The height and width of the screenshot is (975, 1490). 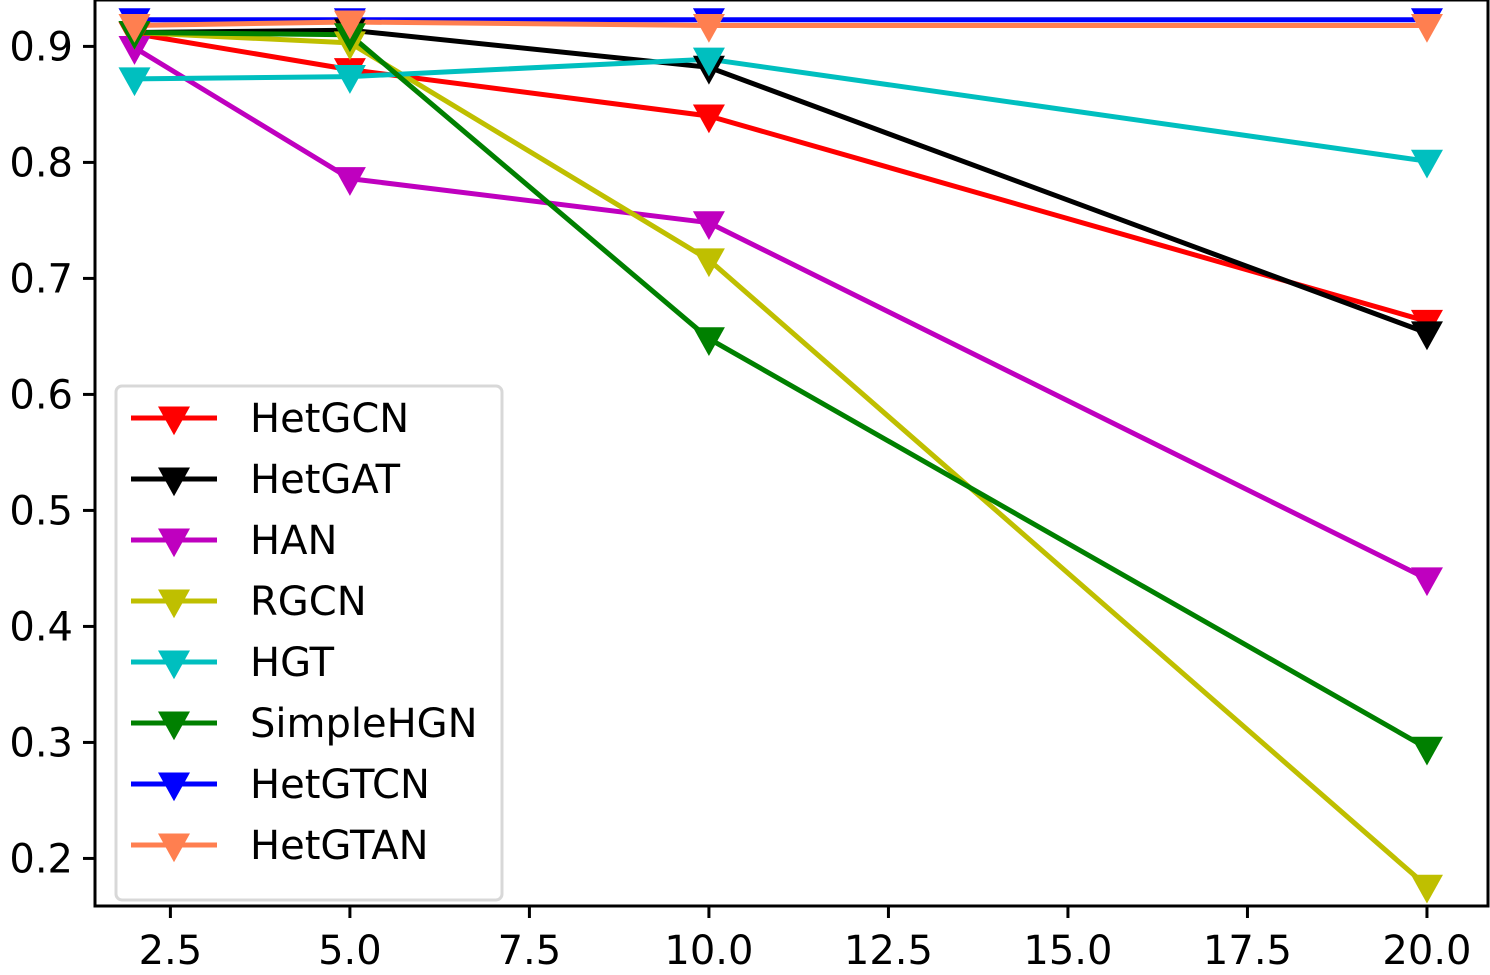 What do you see at coordinates (41, 279) in the screenshot?
I see `y-tick-label: 0.7` at bounding box center [41, 279].